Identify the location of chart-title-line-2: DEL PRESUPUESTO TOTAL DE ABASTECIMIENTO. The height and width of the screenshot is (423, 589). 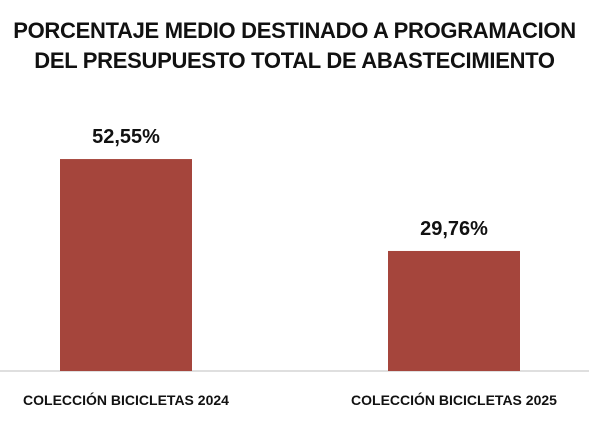
(294, 60).